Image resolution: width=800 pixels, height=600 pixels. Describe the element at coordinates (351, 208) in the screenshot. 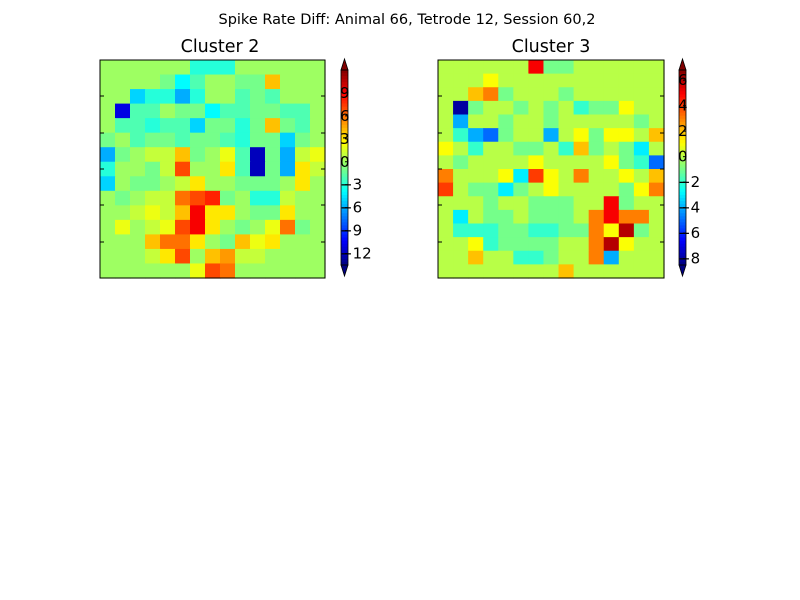

I see `colorbar-tick-label: −6` at that location.